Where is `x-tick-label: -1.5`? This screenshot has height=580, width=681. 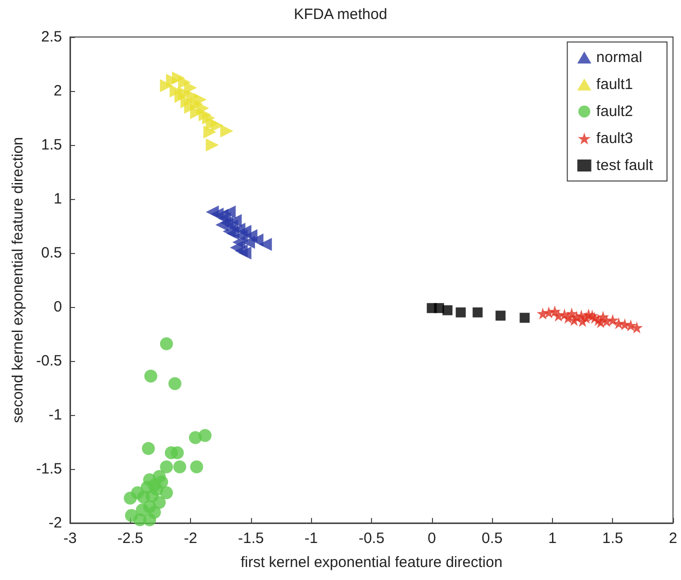 x-tick-label: -1.5 is located at coordinates (251, 538).